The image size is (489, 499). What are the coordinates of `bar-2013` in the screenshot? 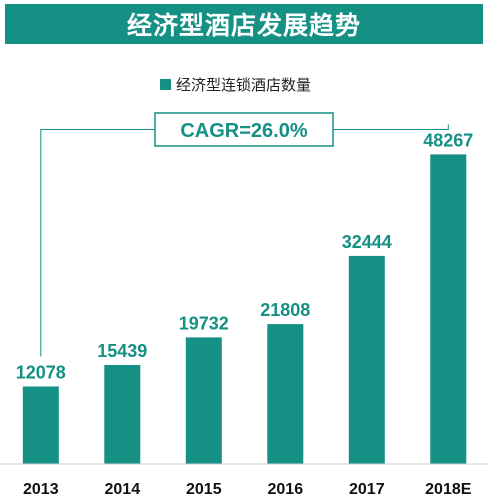 It's located at (40, 425).